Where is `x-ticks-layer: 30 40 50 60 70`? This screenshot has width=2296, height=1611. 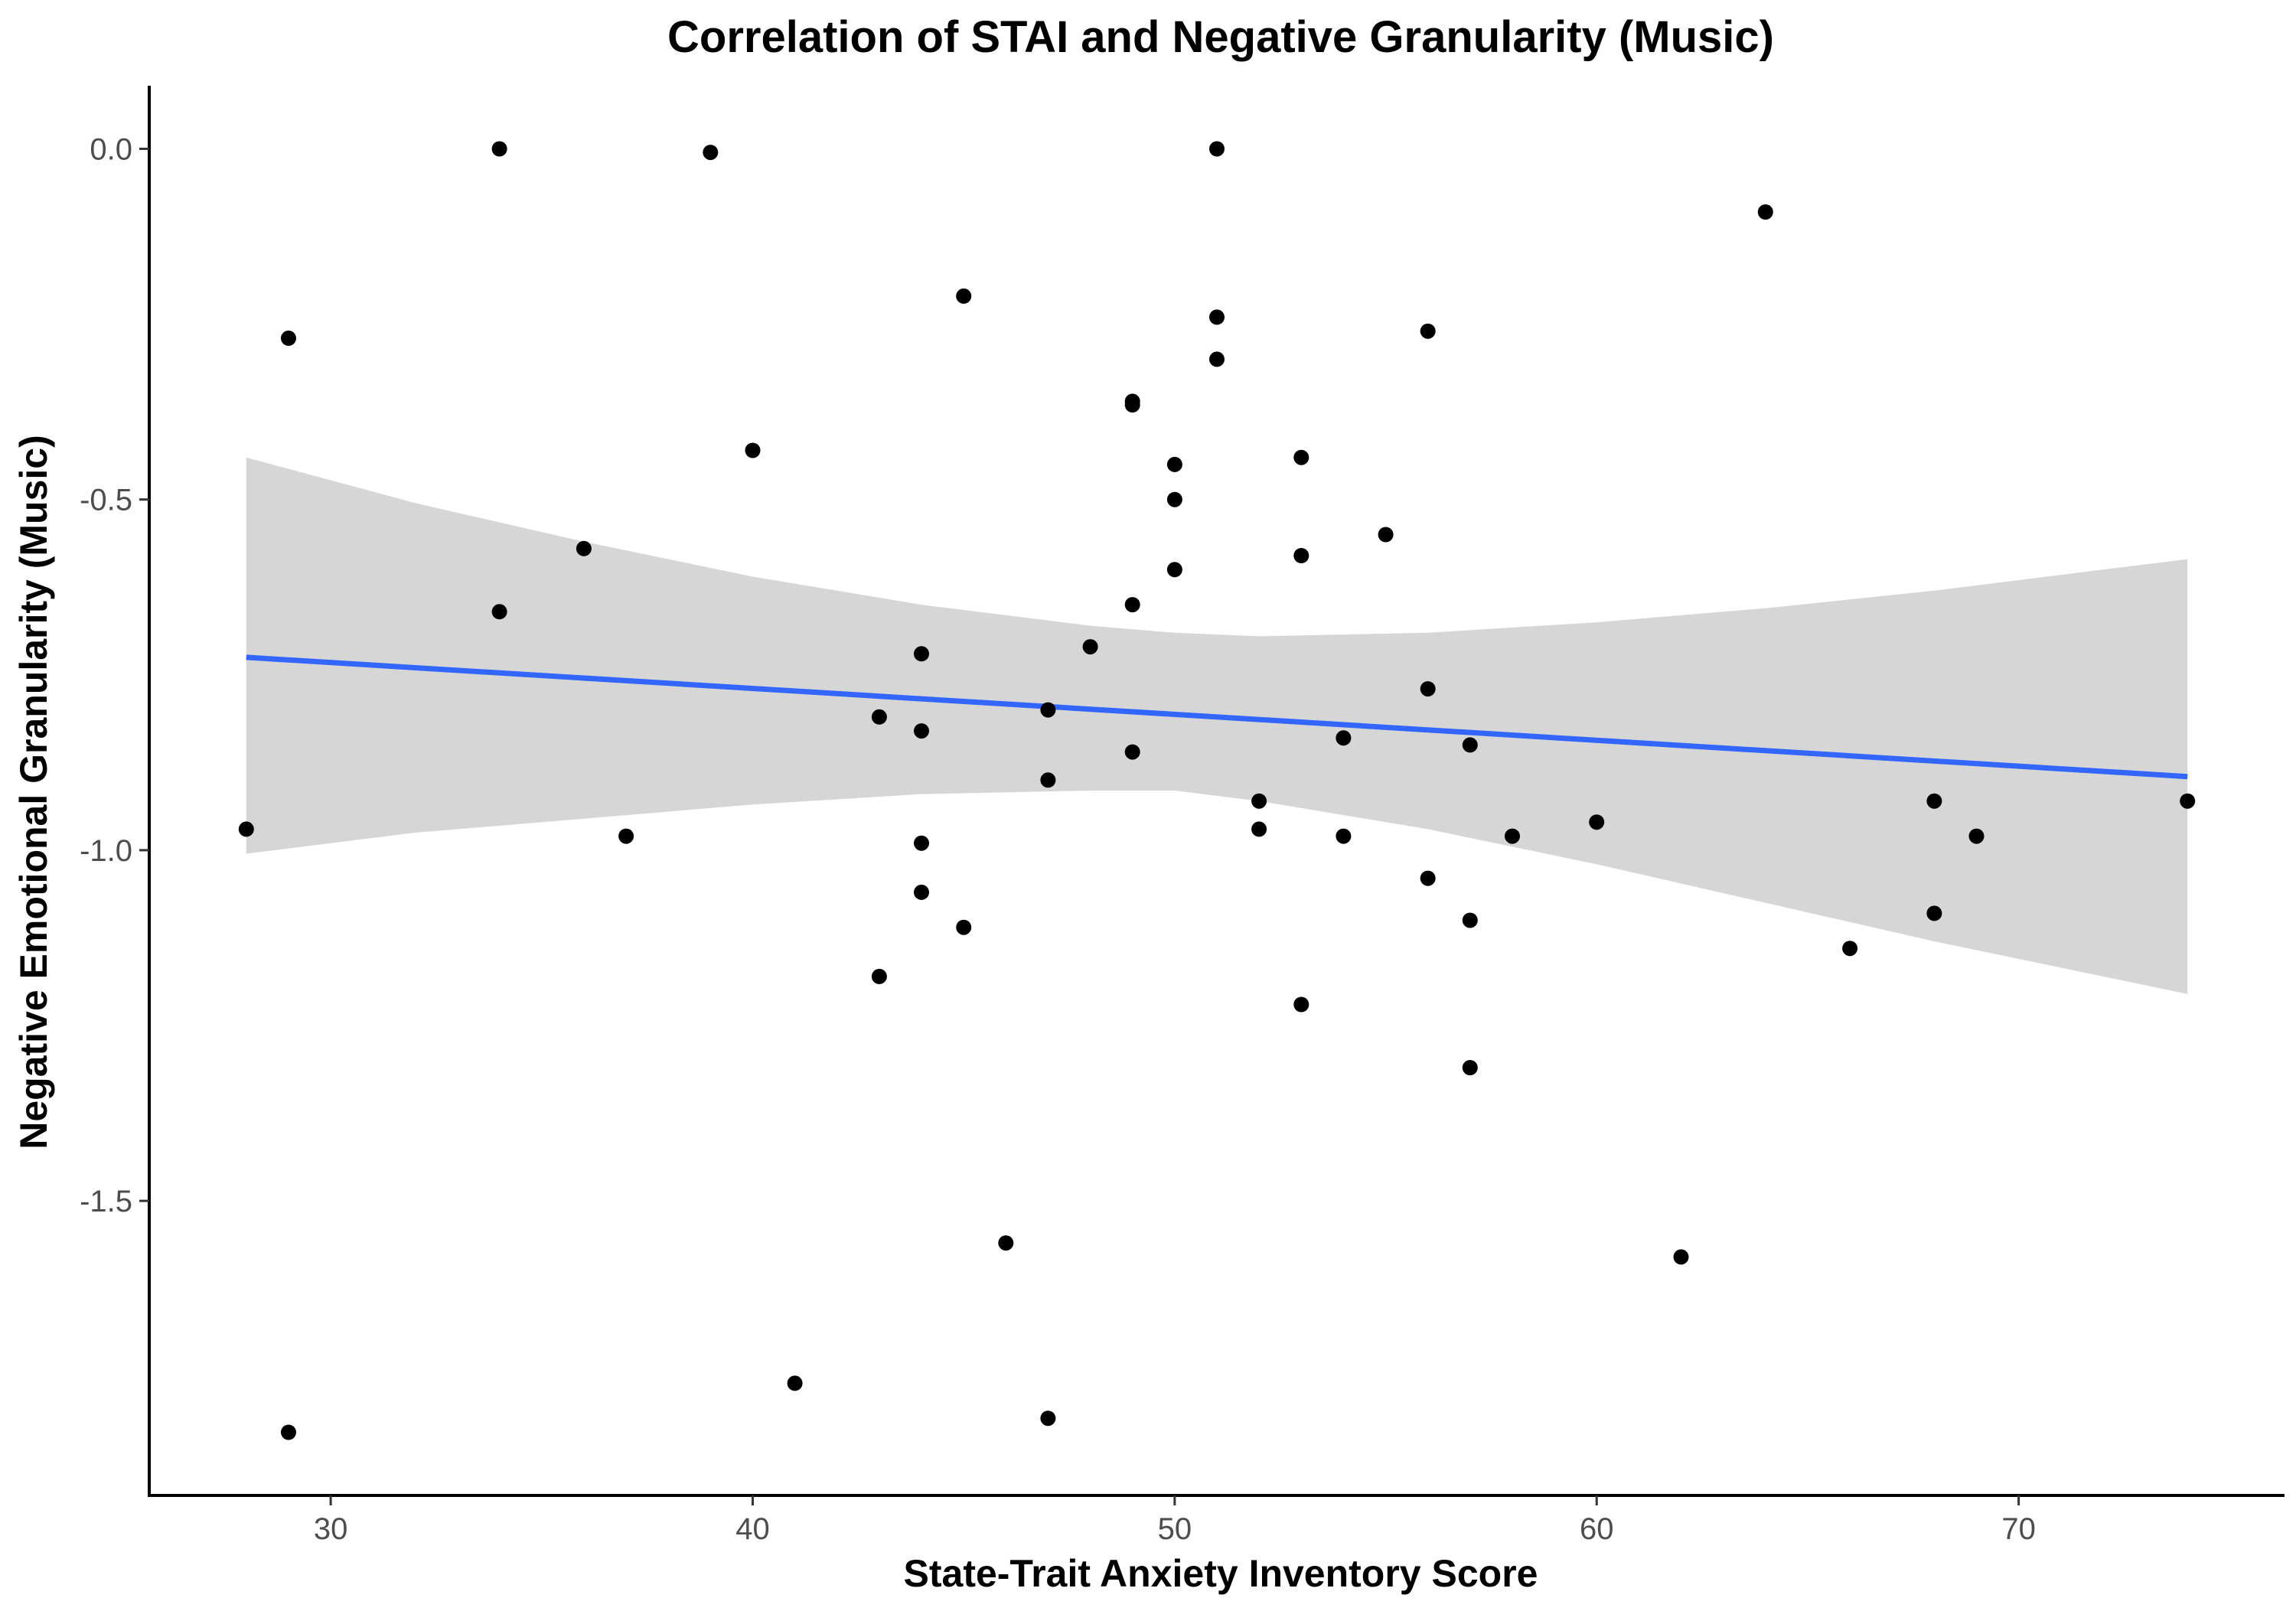 x-ticks-layer: 30 40 50 60 70 is located at coordinates (1175, 1520).